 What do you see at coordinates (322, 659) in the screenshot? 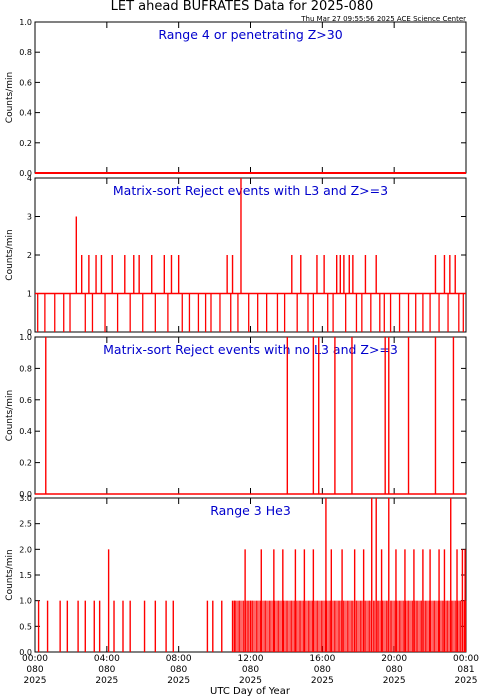
I see `x-tick-label: 16:00` at bounding box center [322, 659].